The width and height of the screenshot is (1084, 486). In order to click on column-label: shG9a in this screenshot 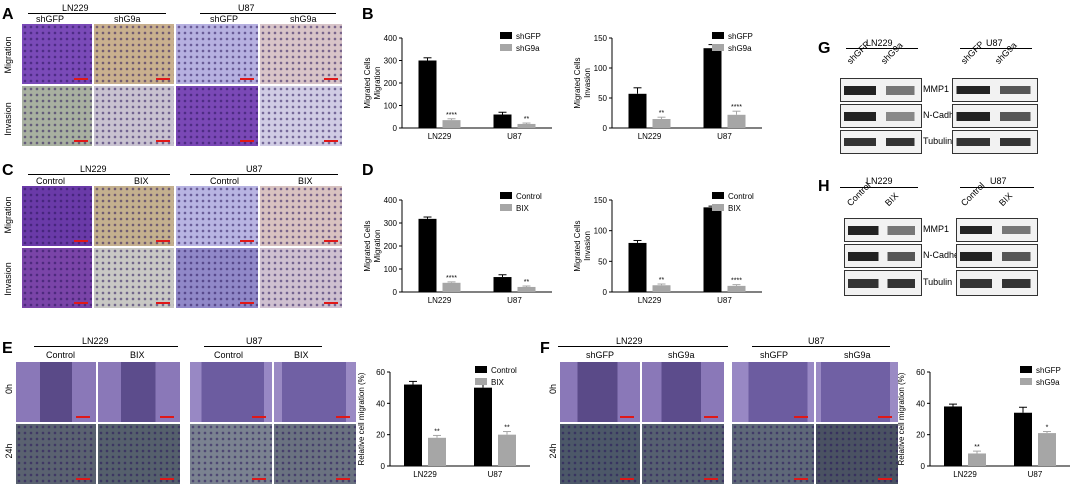, I will do `click(857, 355)`.